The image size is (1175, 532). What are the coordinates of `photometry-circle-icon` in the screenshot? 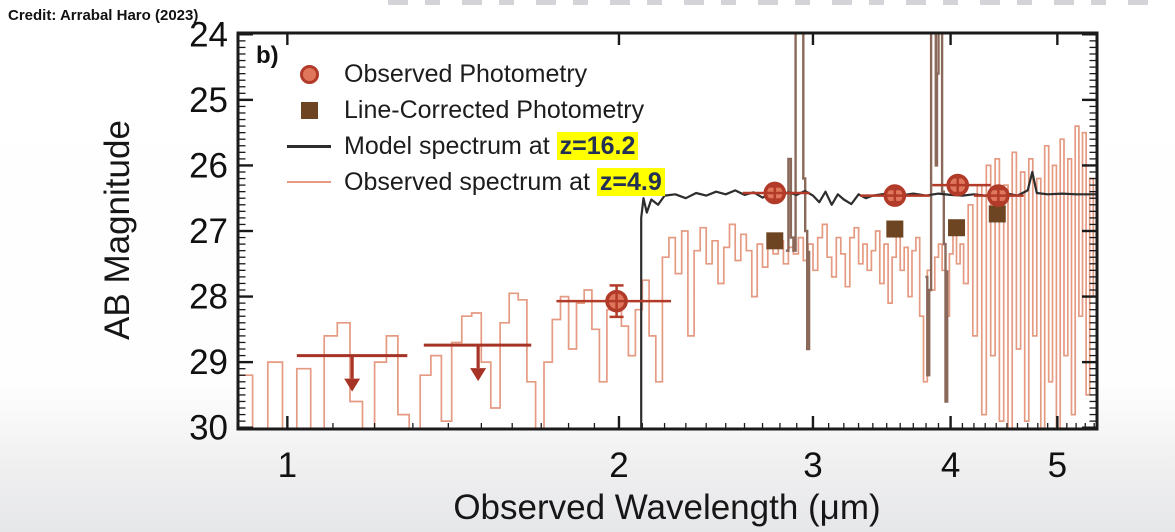 It's located at (309, 74).